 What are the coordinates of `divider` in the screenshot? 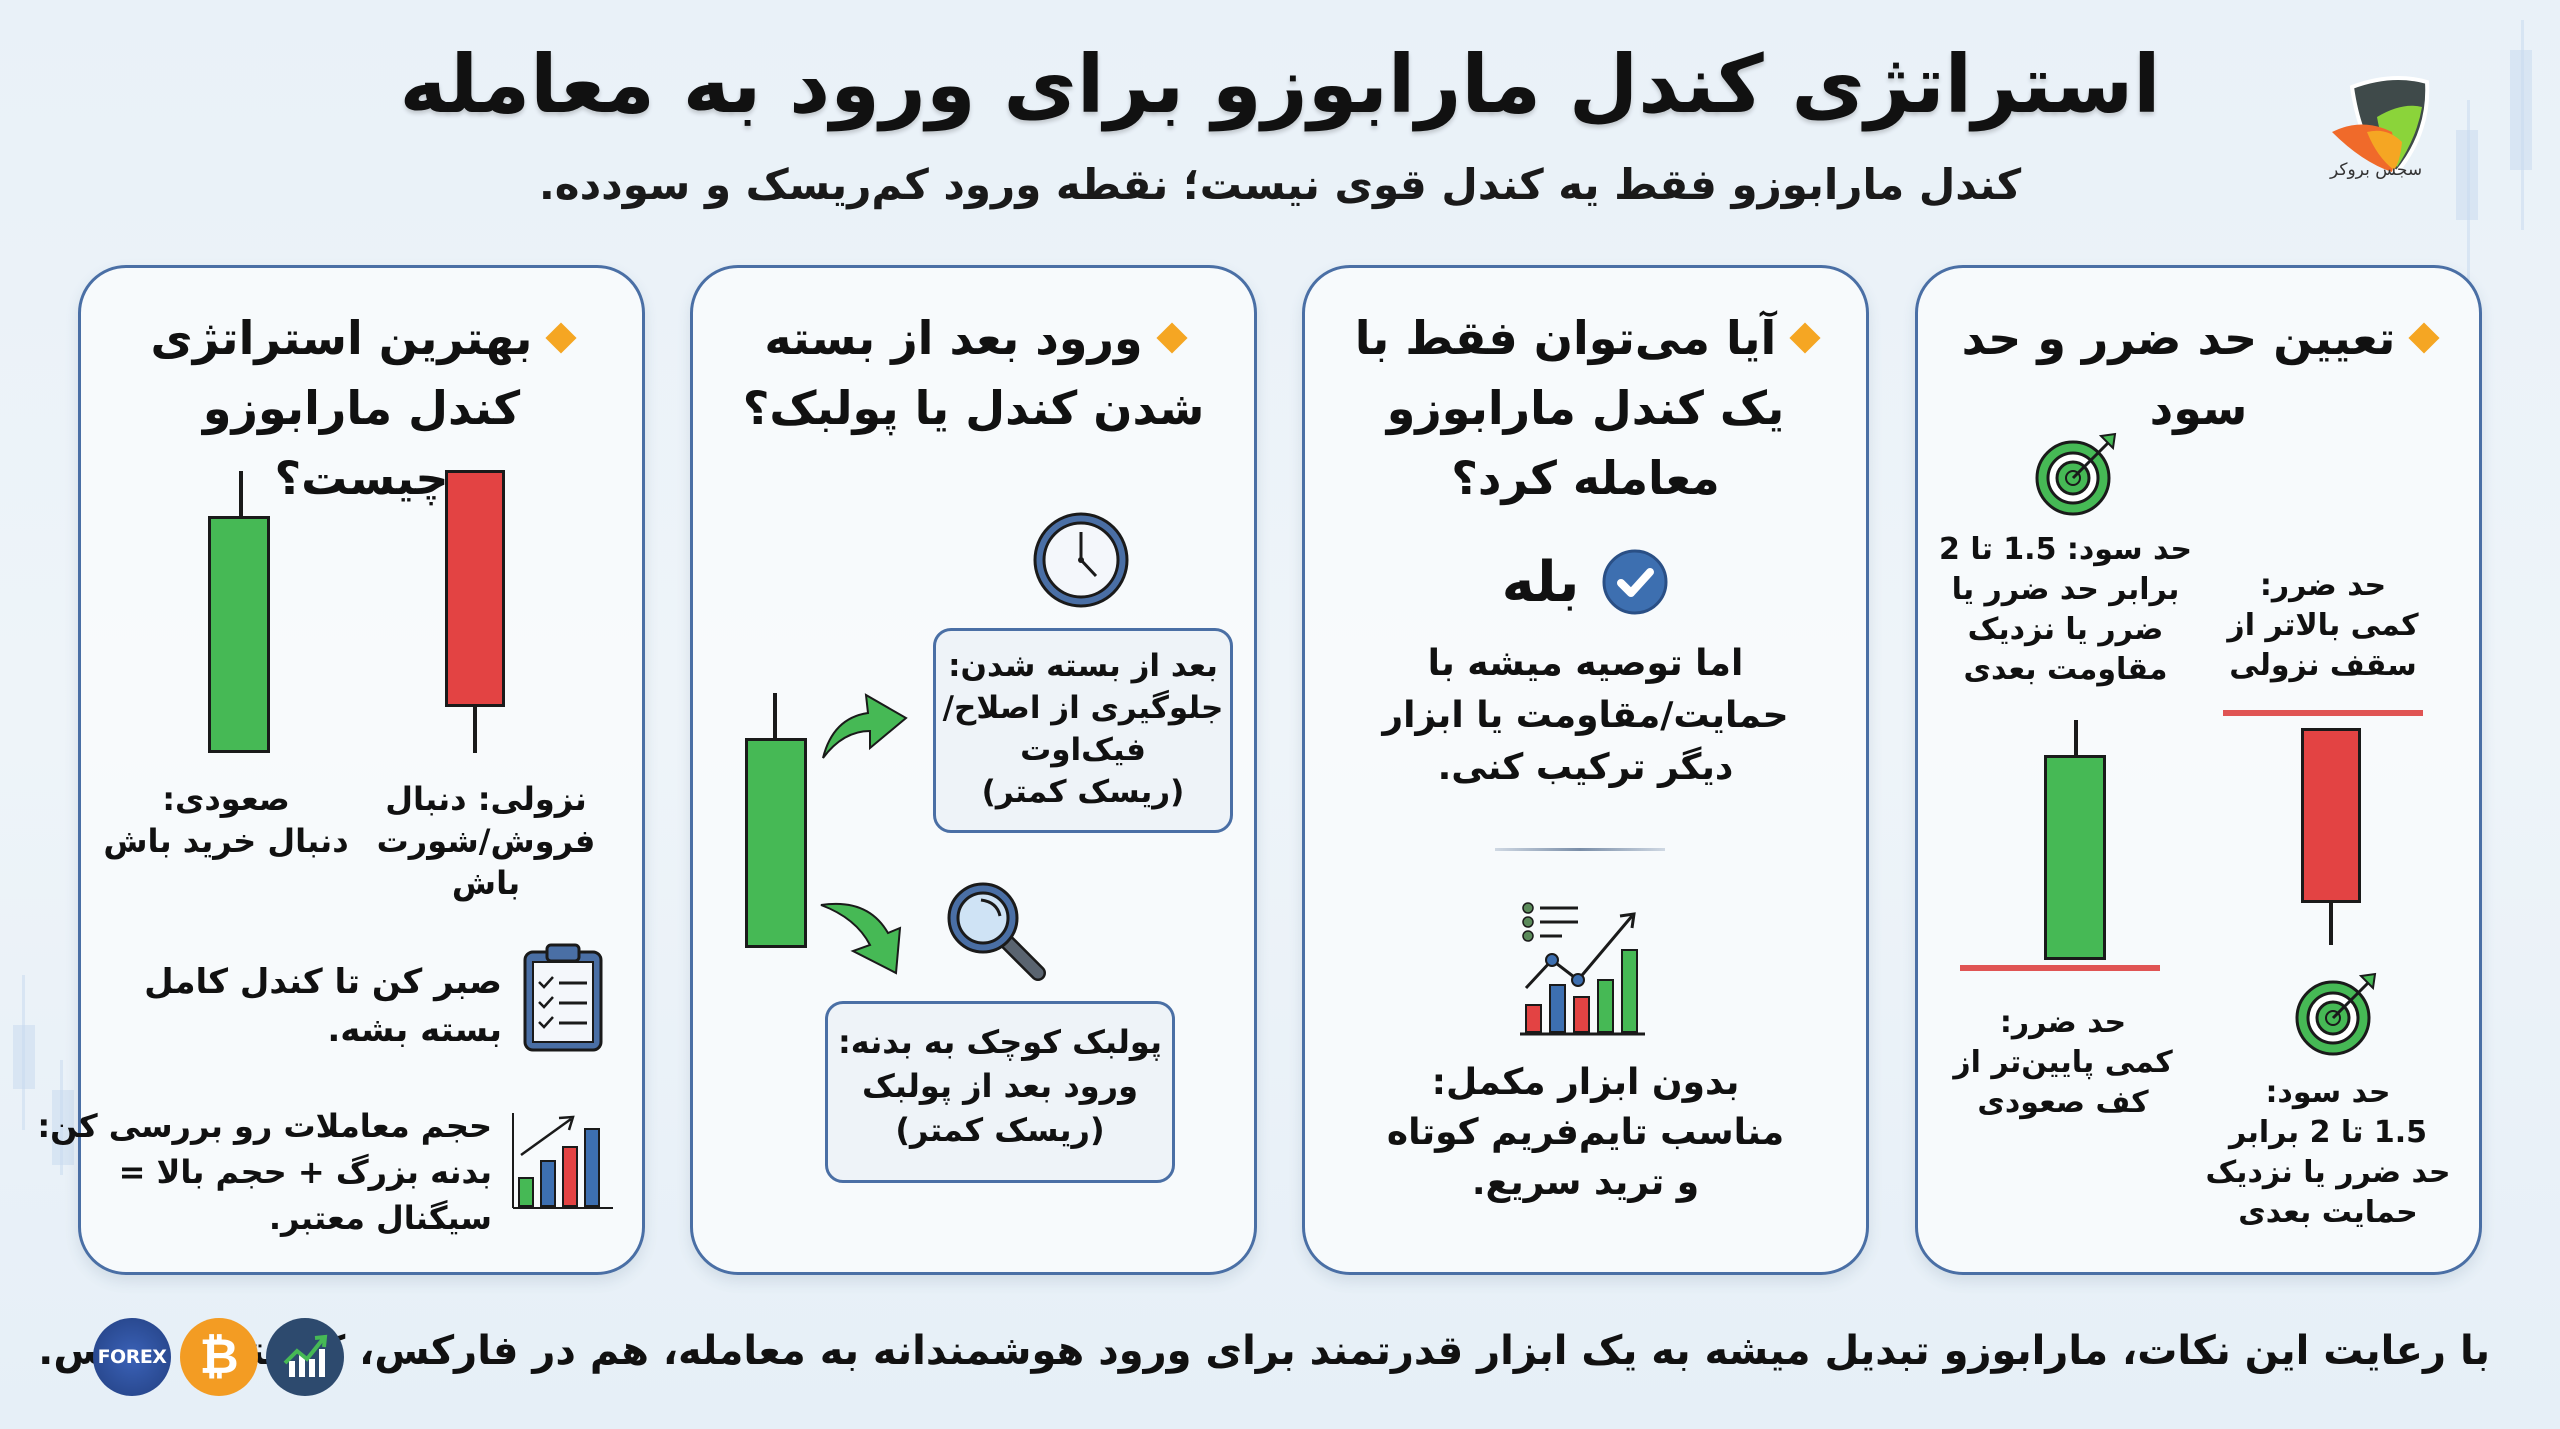 It's located at (1580, 849).